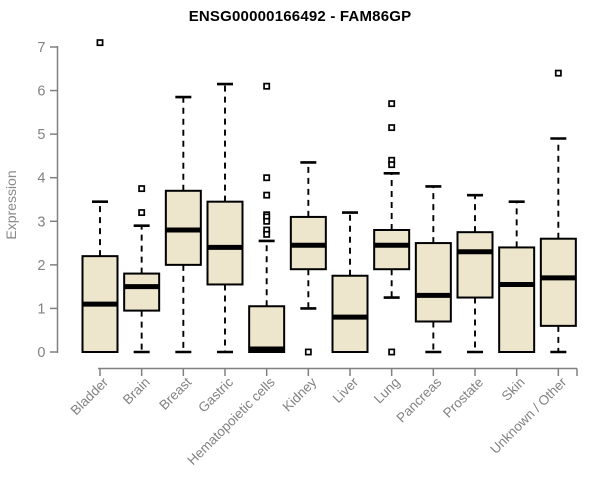  Describe the element at coordinates (41, 222) in the screenshot. I see `y-tick-label: 3` at that location.